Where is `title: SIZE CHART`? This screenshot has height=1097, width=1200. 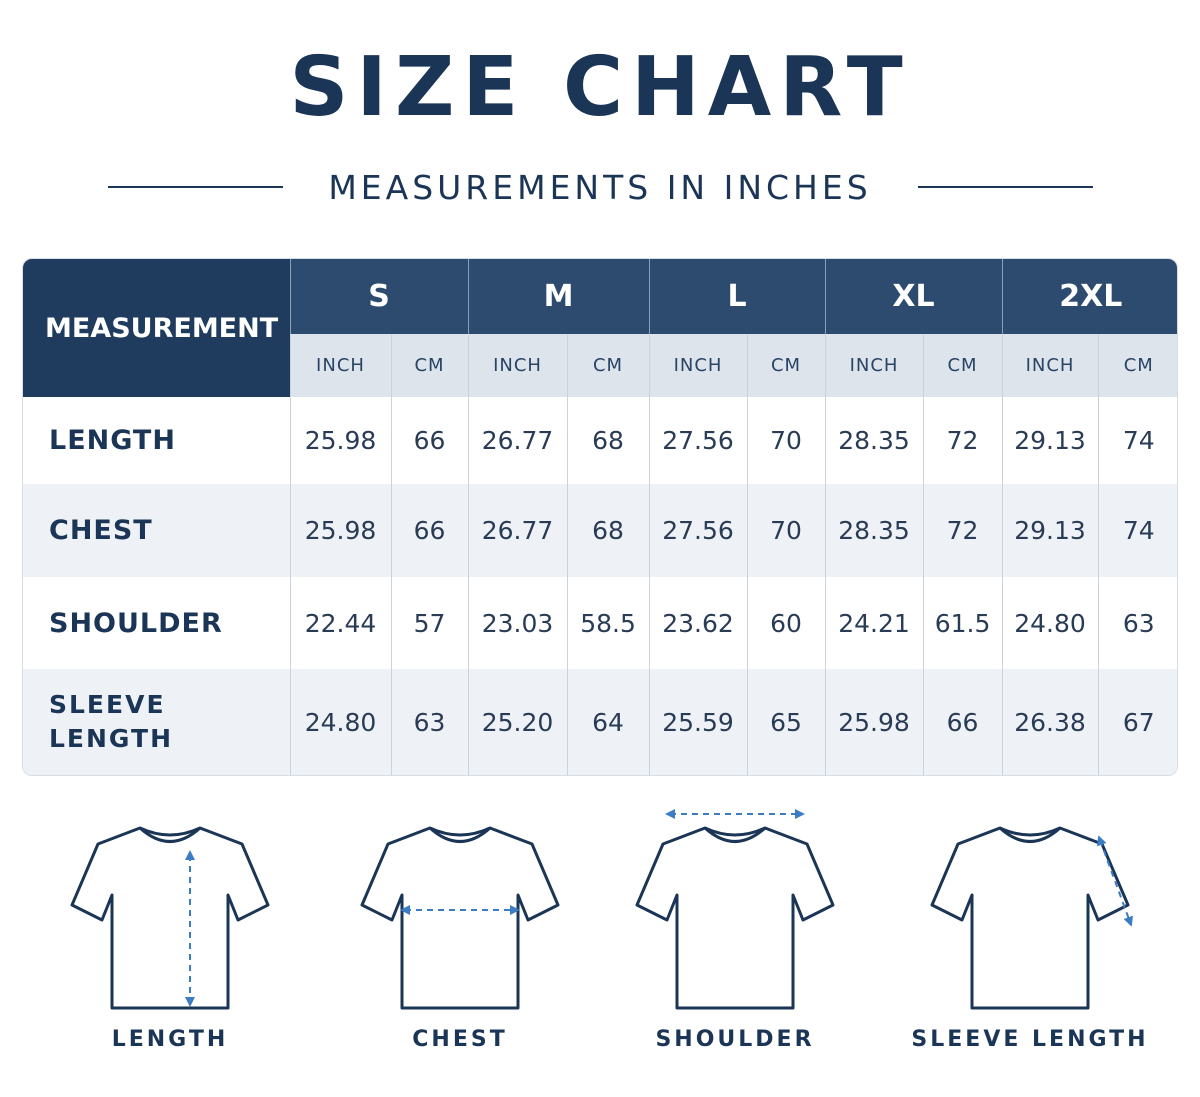
title: SIZE CHART is located at coordinates (600, 87).